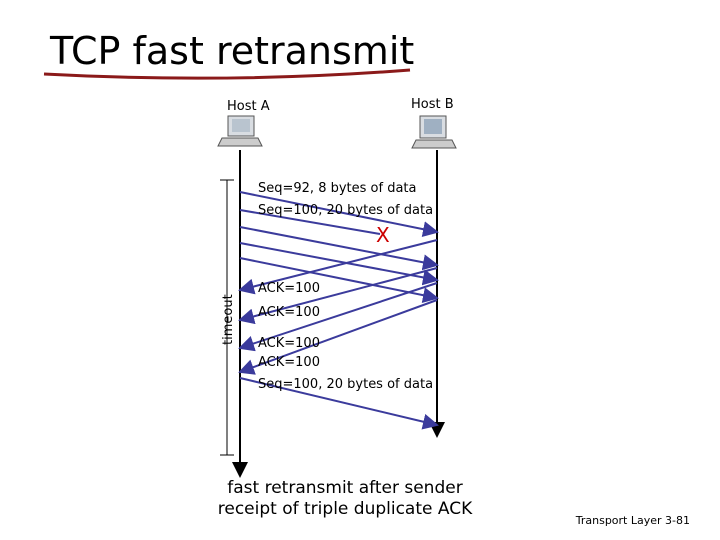 Image resolution: width=720 pixels, height=540 pixels. What do you see at coordinates (228, 319) in the screenshot?
I see `timeout-label: timeout` at bounding box center [228, 319].